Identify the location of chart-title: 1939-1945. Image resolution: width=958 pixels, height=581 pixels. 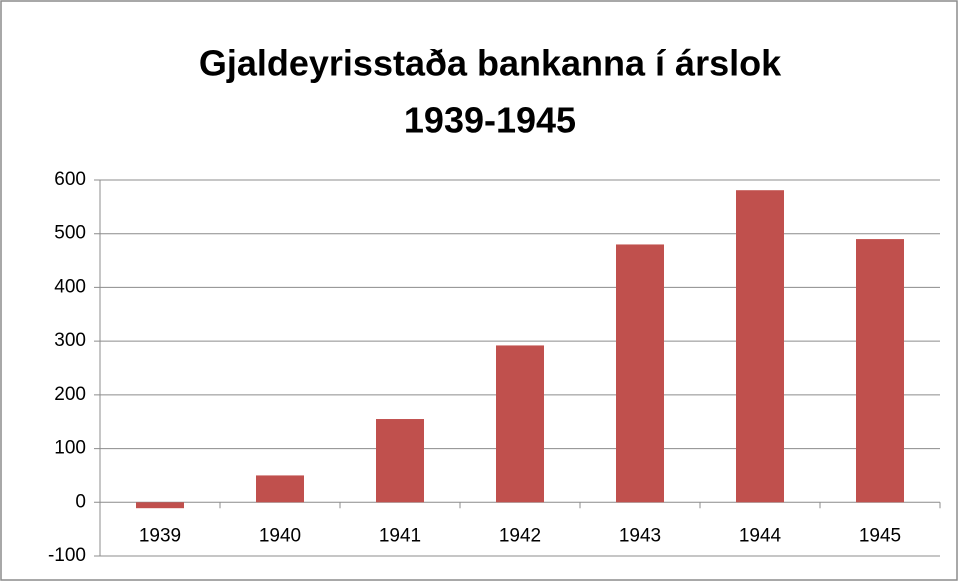
(490, 120).